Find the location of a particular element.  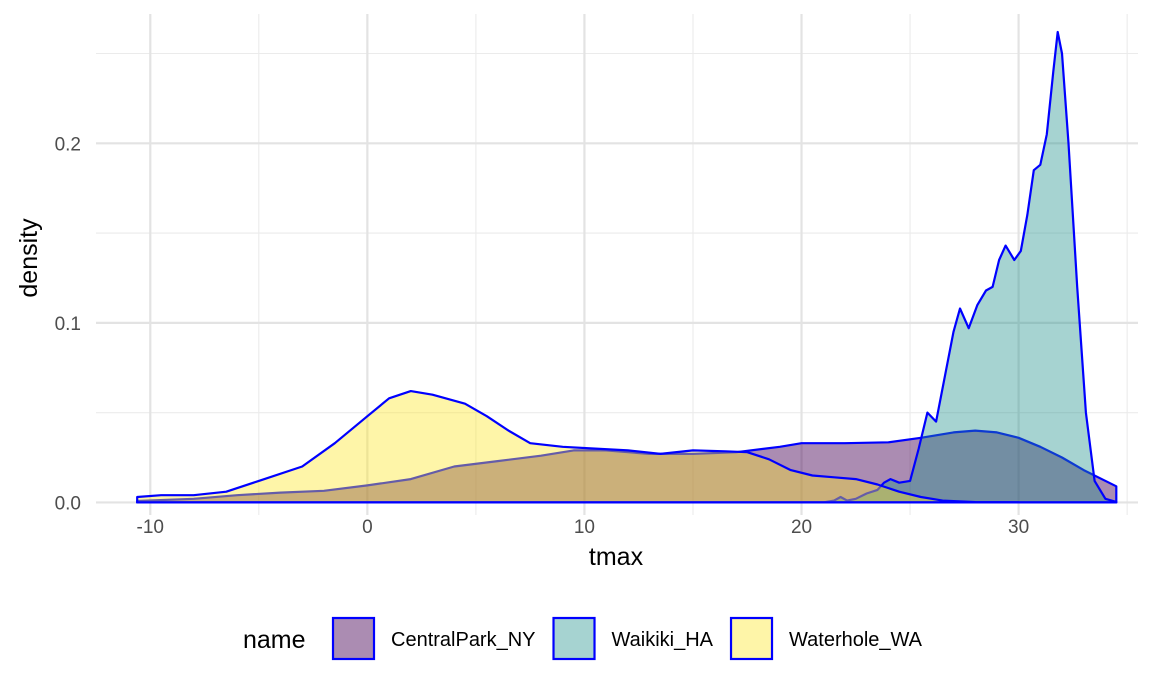

y-tick-label: 0.2 is located at coordinates (68, 144).